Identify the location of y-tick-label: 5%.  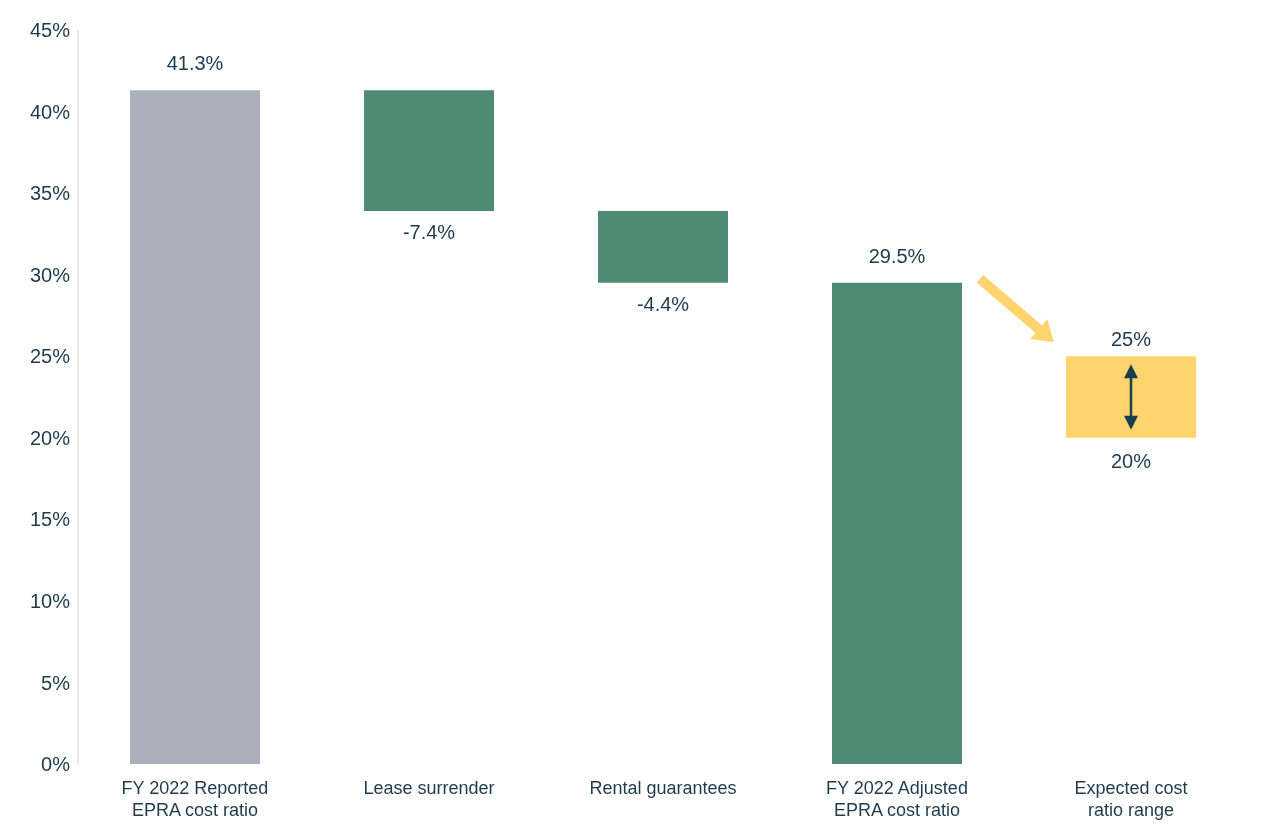
(56, 682).